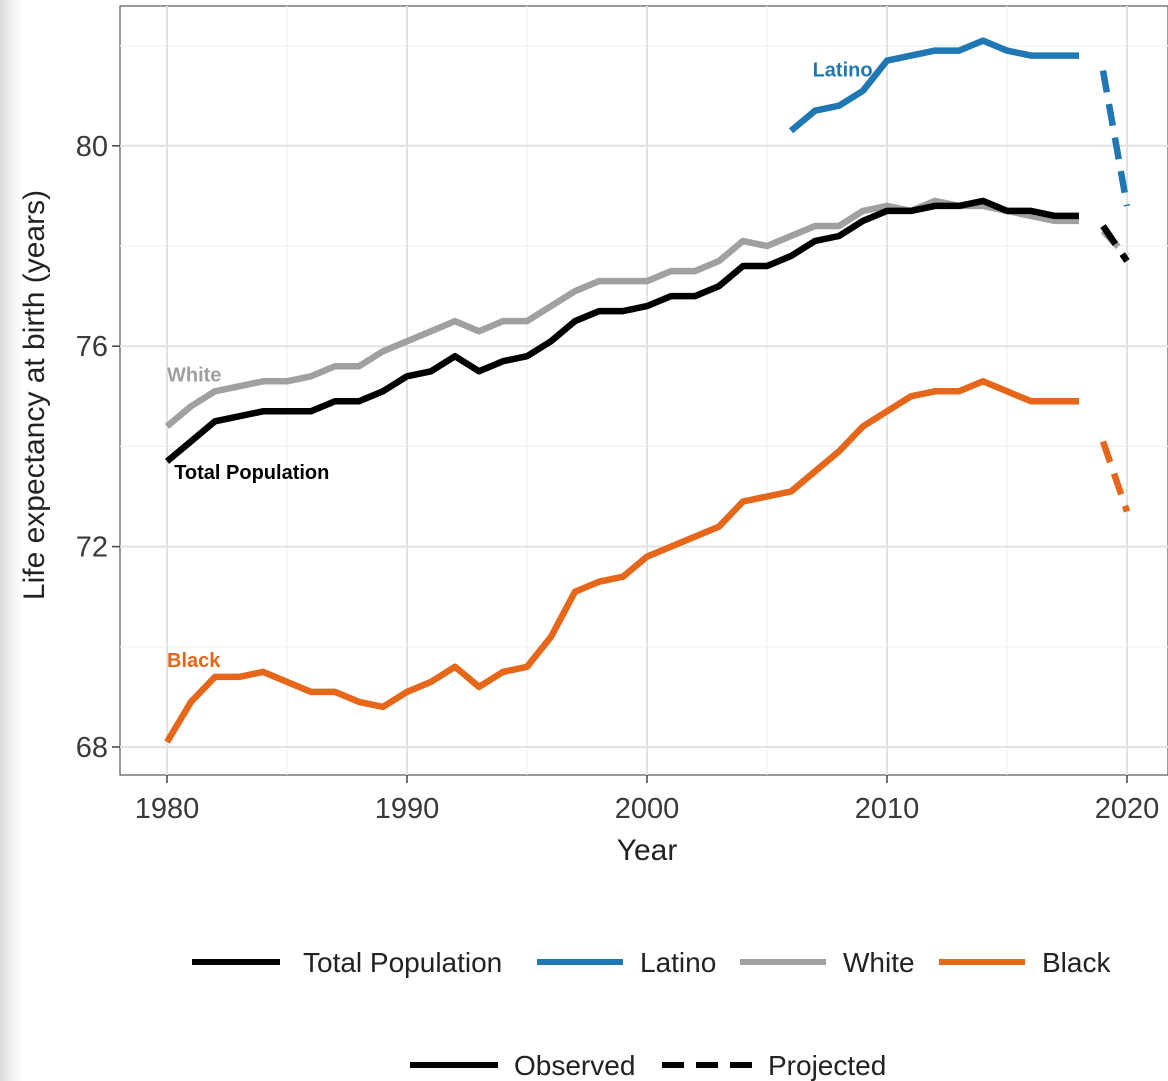  Describe the element at coordinates (92, 748) in the screenshot. I see `y-tick-label: 68` at that location.